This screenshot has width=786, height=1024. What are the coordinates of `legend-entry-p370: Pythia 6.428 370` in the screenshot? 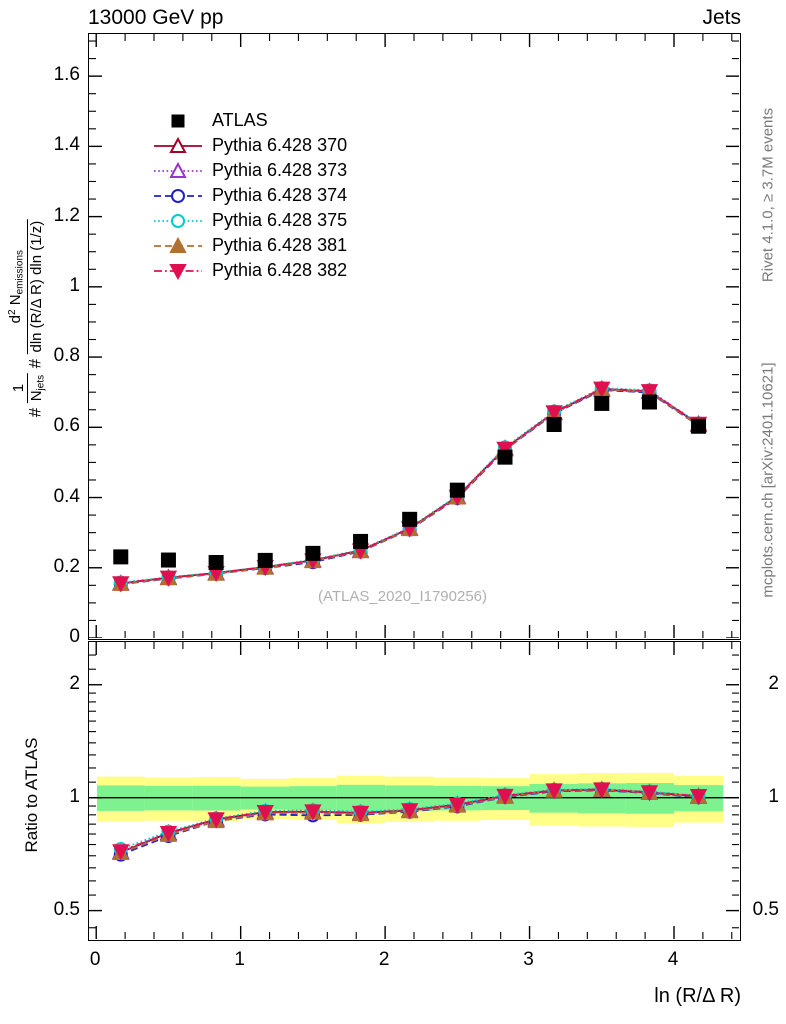 It's located at (249, 145).